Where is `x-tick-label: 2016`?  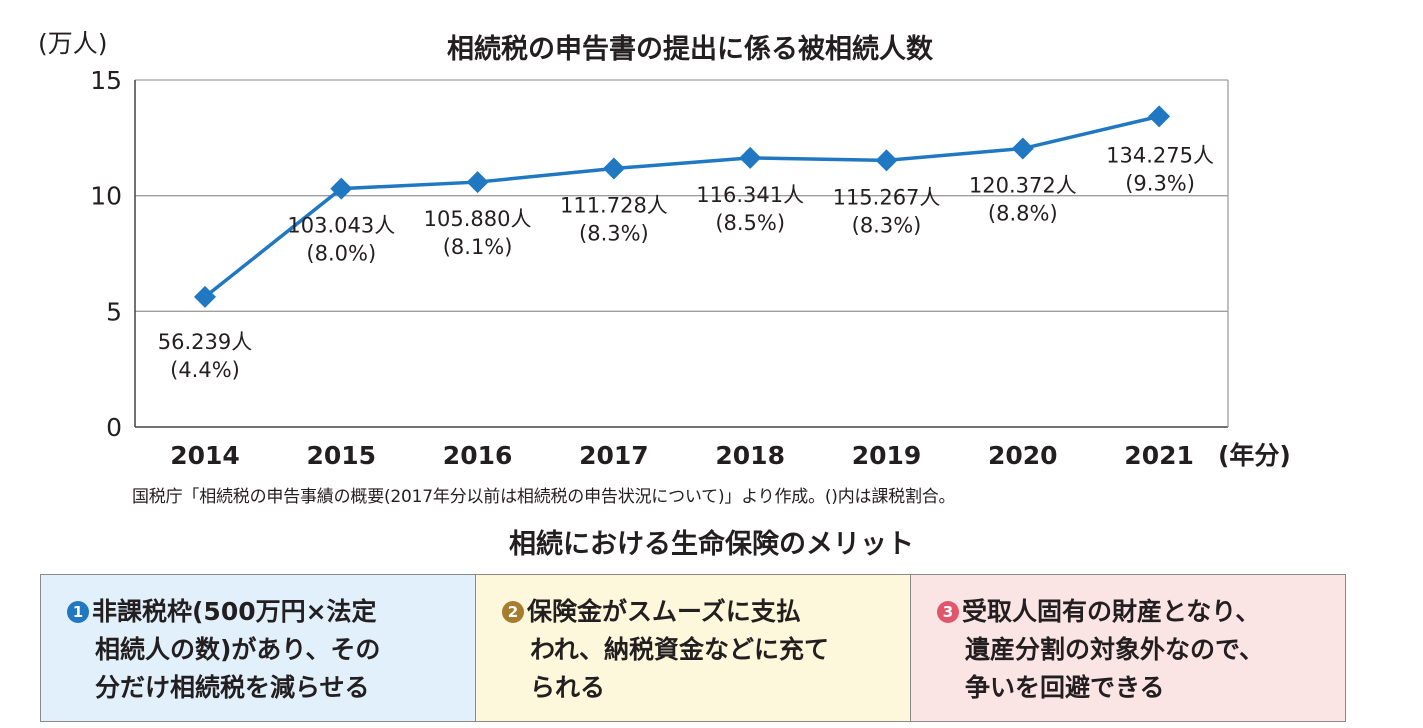 x-tick-label: 2016 is located at coordinates (478, 455).